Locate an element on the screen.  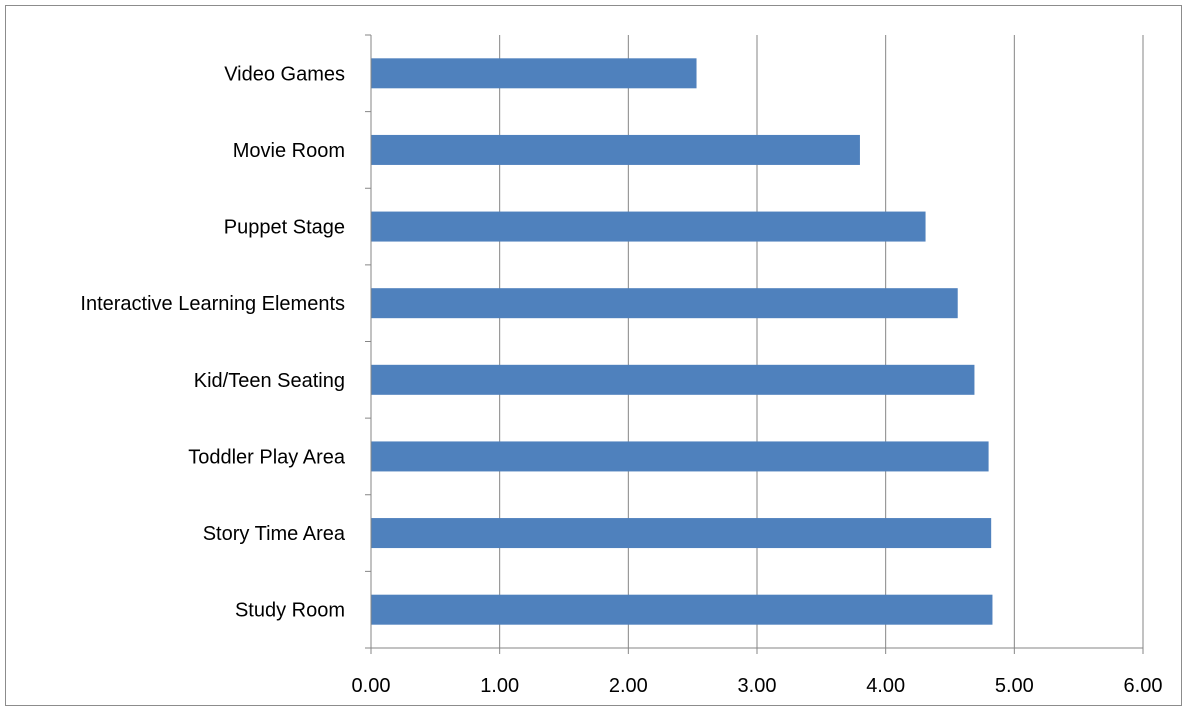
x-tick-label: 0.00 is located at coordinates (371, 686).